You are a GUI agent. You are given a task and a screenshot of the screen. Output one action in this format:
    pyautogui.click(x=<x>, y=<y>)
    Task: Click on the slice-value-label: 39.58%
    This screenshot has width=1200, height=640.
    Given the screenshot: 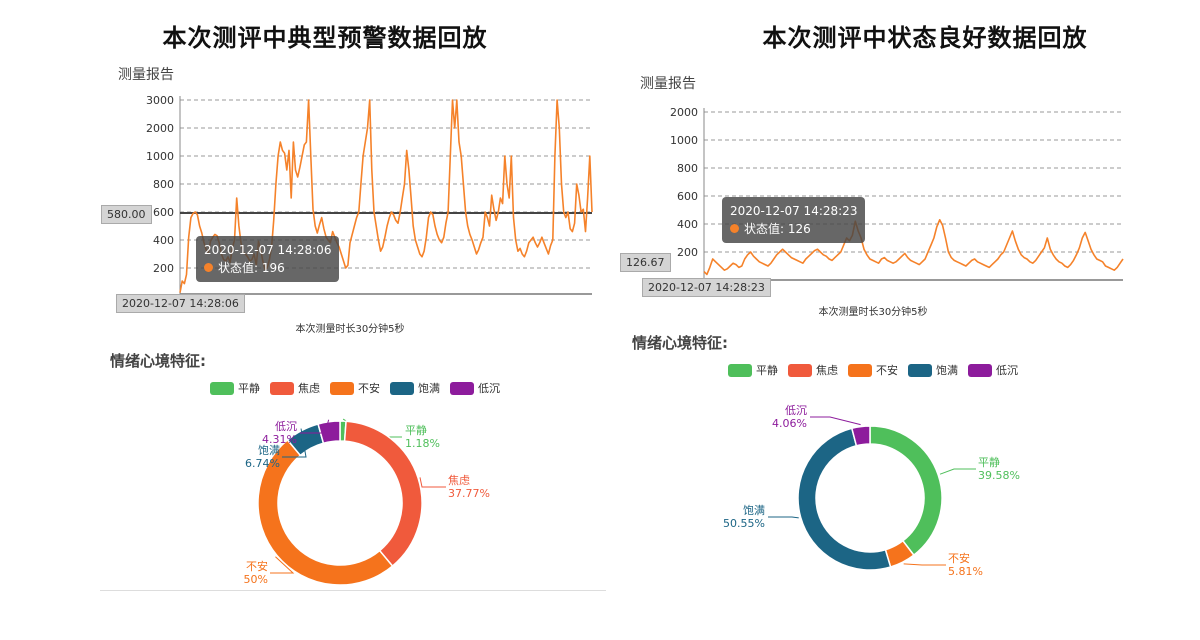 What is the action you would take?
    pyautogui.click(x=999, y=475)
    